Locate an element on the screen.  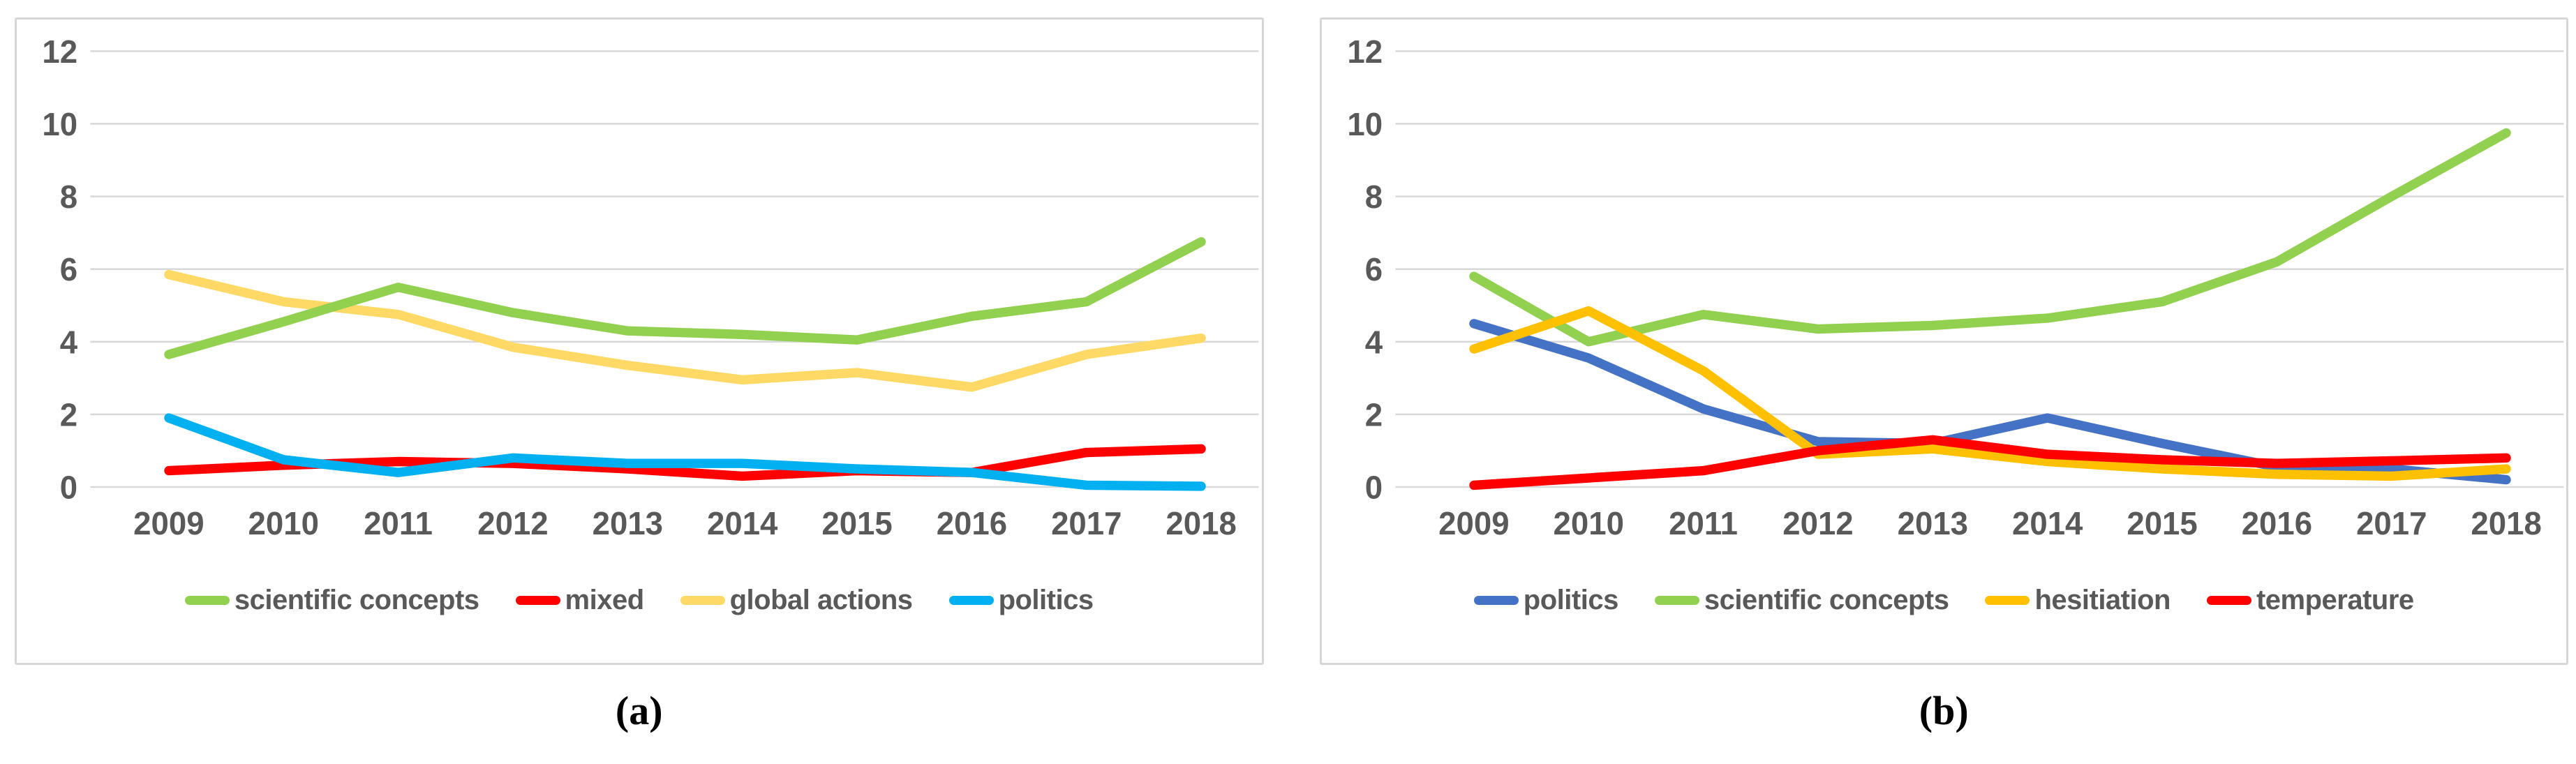
legend-label: temperature is located at coordinates (2335, 600).